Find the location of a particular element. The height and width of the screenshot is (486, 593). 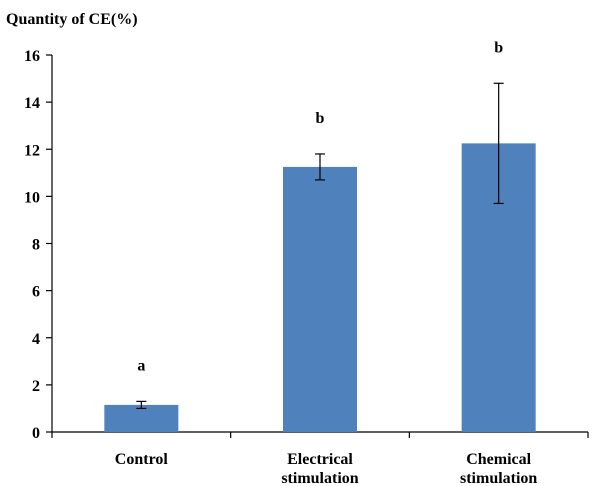

y-tick-label: 6 is located at coordinates (36, 292).